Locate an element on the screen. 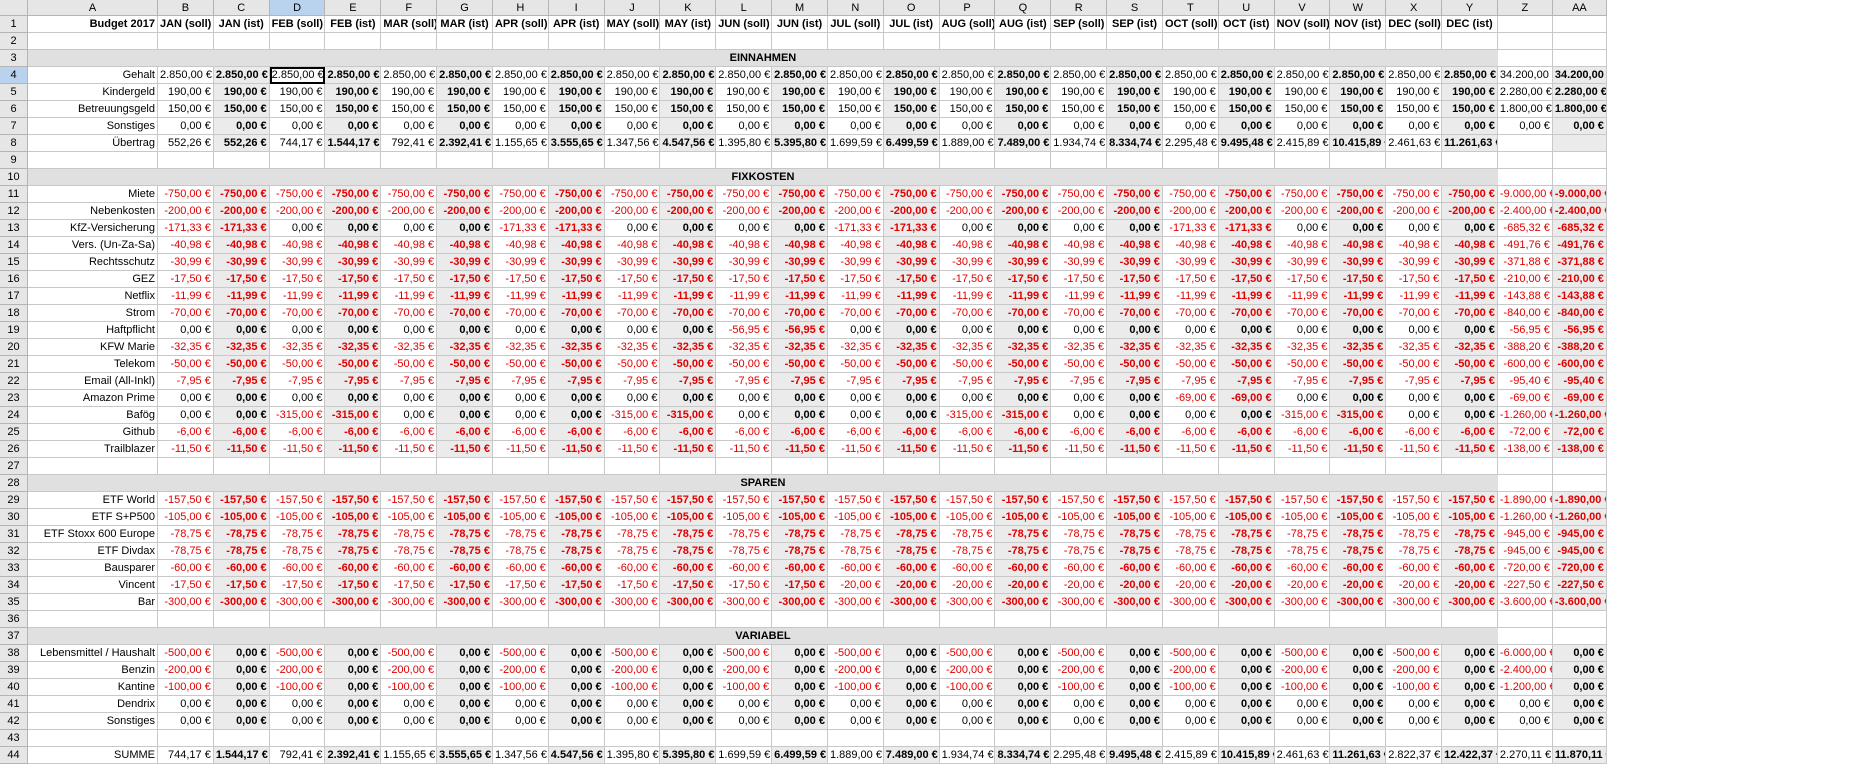  value-cell: -17,50 € is located at coordinates (353, 585).